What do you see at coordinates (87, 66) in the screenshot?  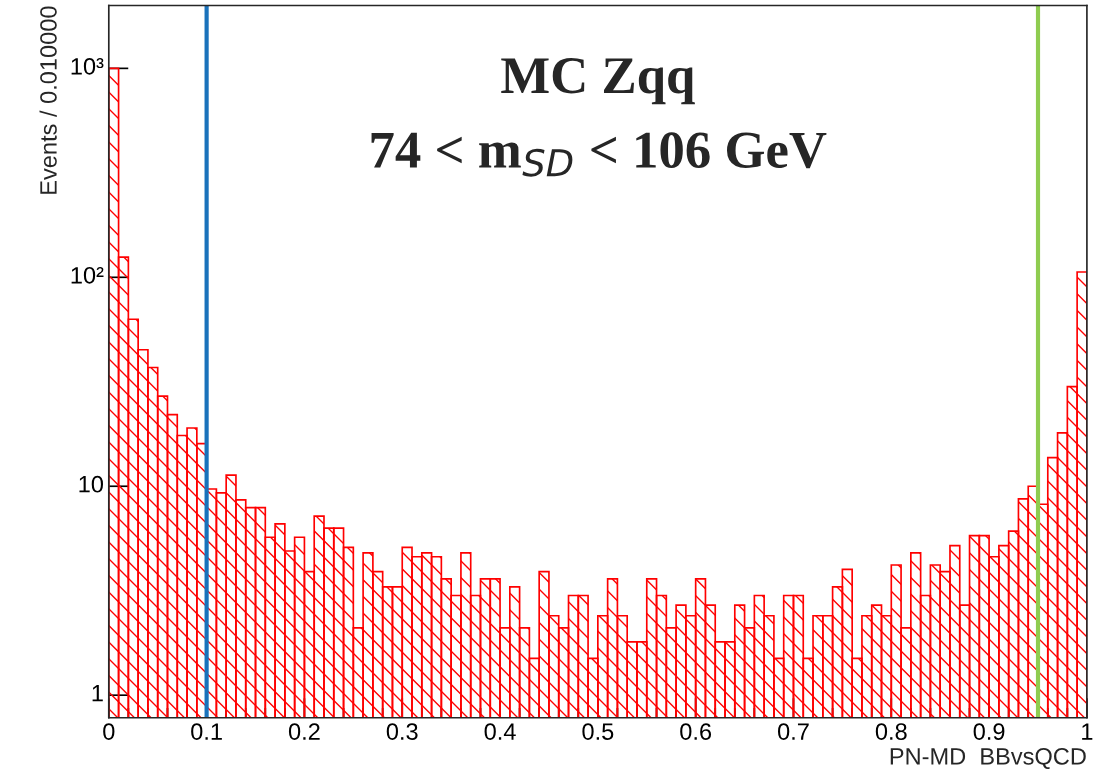 I see `y-tick-label: 10³` at bounding box center [87, 66].